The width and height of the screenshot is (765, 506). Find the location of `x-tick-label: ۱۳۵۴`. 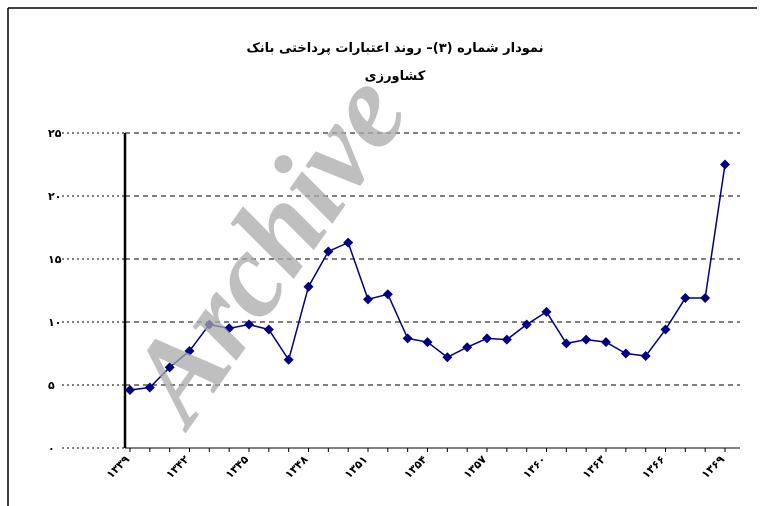

x-tick-label: ۱۳۵۴ is located at coordinates (415, 467).